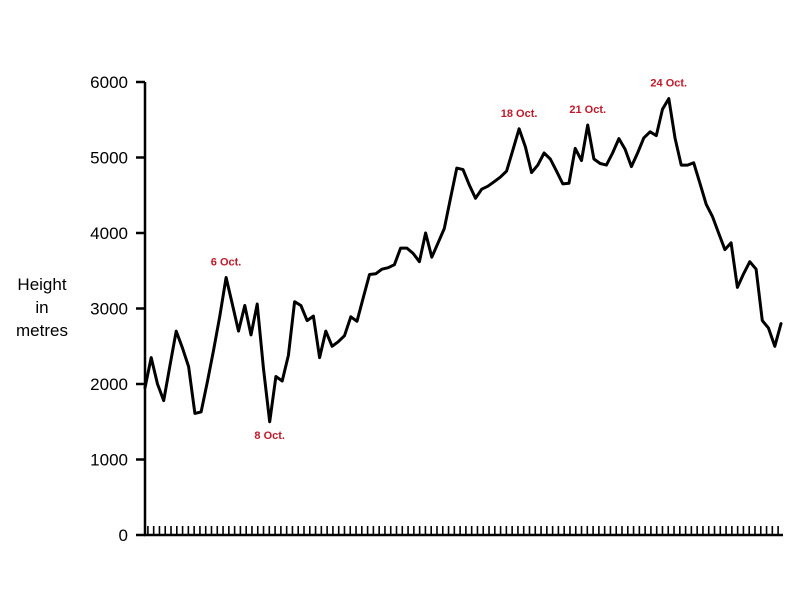 Image resolution: width=800 pixels, height=600 pixels. Describe the element at coordinates (123, 535) in the screenshot. I see `y-tick-label: 0` at that location.